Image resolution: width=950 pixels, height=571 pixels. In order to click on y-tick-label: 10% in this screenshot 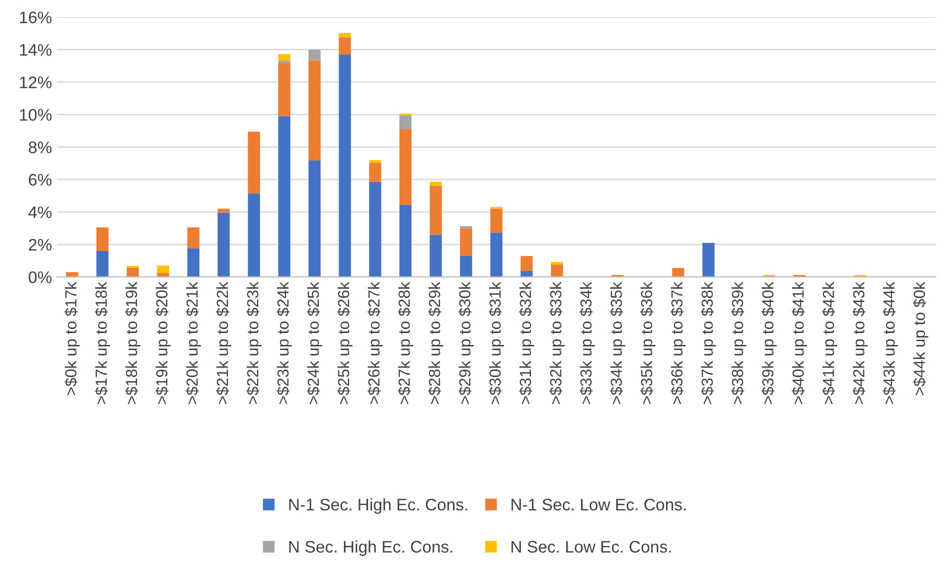, I will do `click(36, 114)`.